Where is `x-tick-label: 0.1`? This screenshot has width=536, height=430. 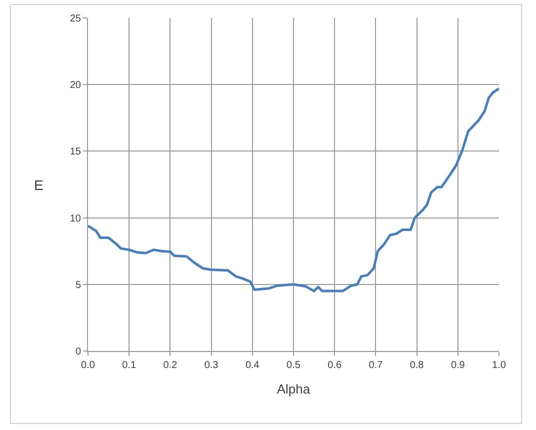
x-tick-label: 0.1 is located at coordinates (129, 365).